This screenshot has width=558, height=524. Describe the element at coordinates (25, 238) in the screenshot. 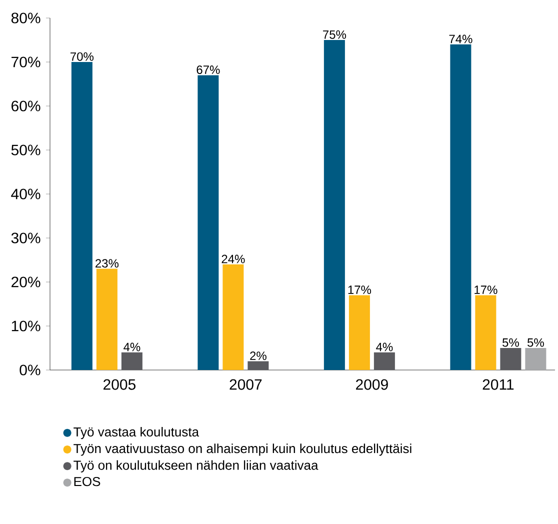

I see `y-tick-label: 30%` at that location.